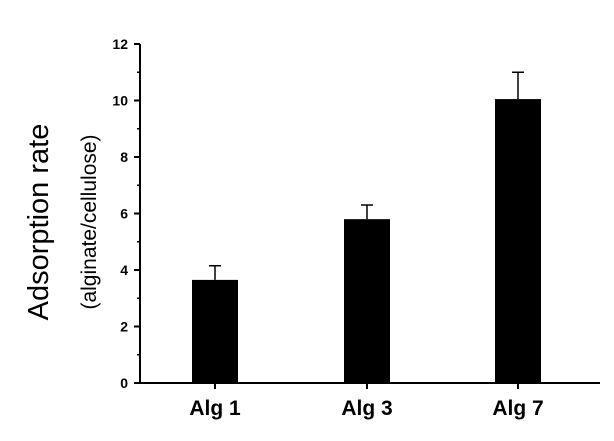  I want to click on x-tick-label: Alg 1, so click(215, 408).